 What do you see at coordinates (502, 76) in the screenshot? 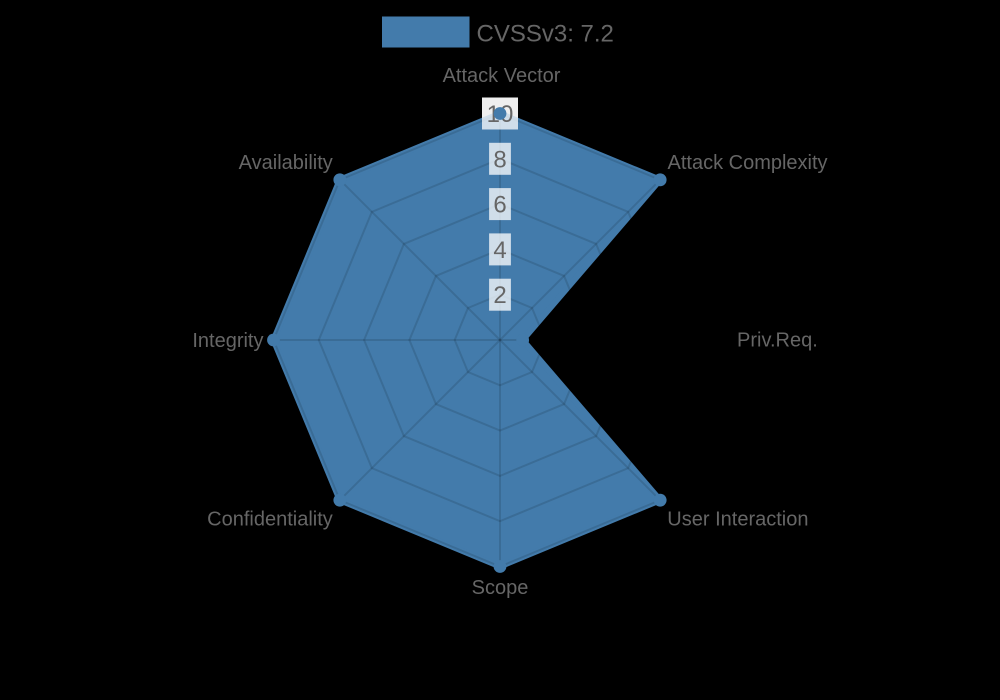
I see `svg-text: Attack Vector` at bounding box center [502, 76].